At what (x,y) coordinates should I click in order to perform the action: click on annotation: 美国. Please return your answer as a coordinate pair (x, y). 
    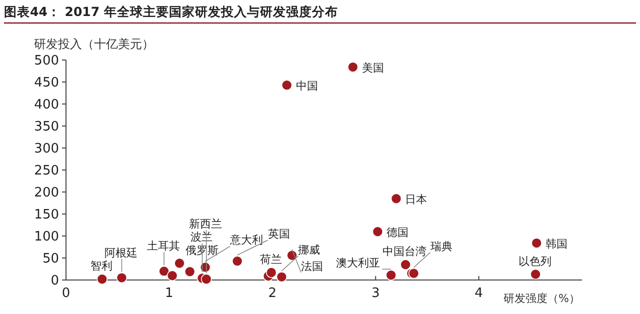
    Looking at the image, I should click on (373, 68).